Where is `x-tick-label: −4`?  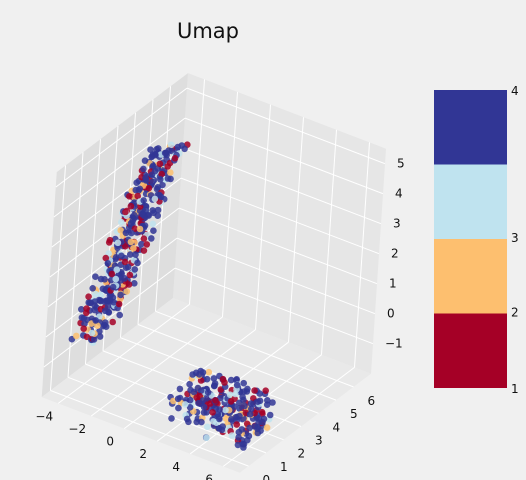 x-tick-label: −4 is located at coordinates (44, 416).